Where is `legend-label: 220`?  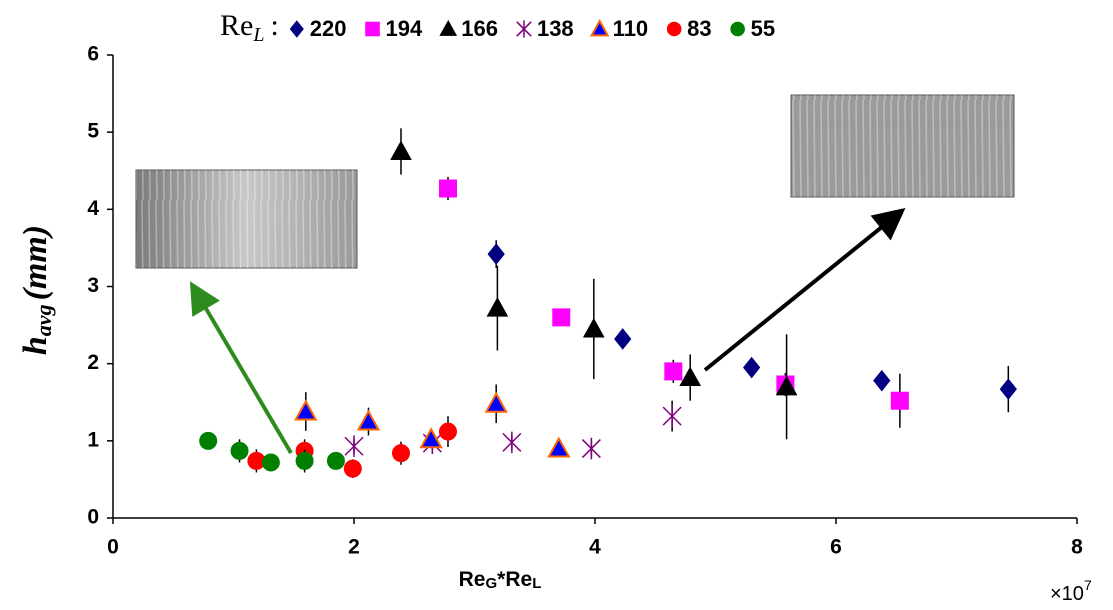 legend-label: 220 is located at coordinates (328, 28).